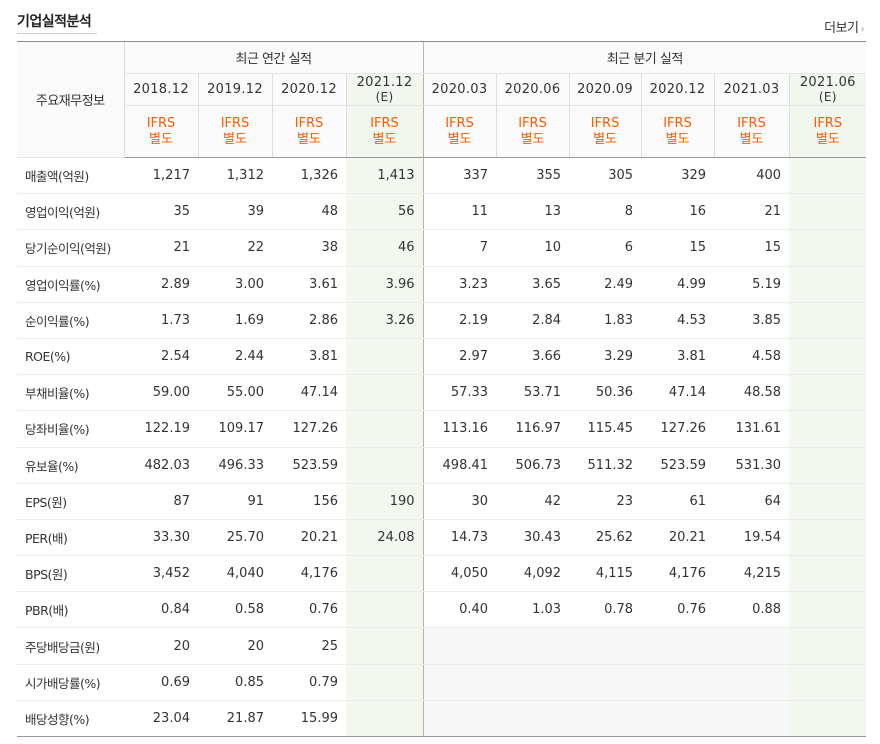 The width and height of the screenshot is (880, 744). I want to click on table-cell: 131.61, so click(752, 429).